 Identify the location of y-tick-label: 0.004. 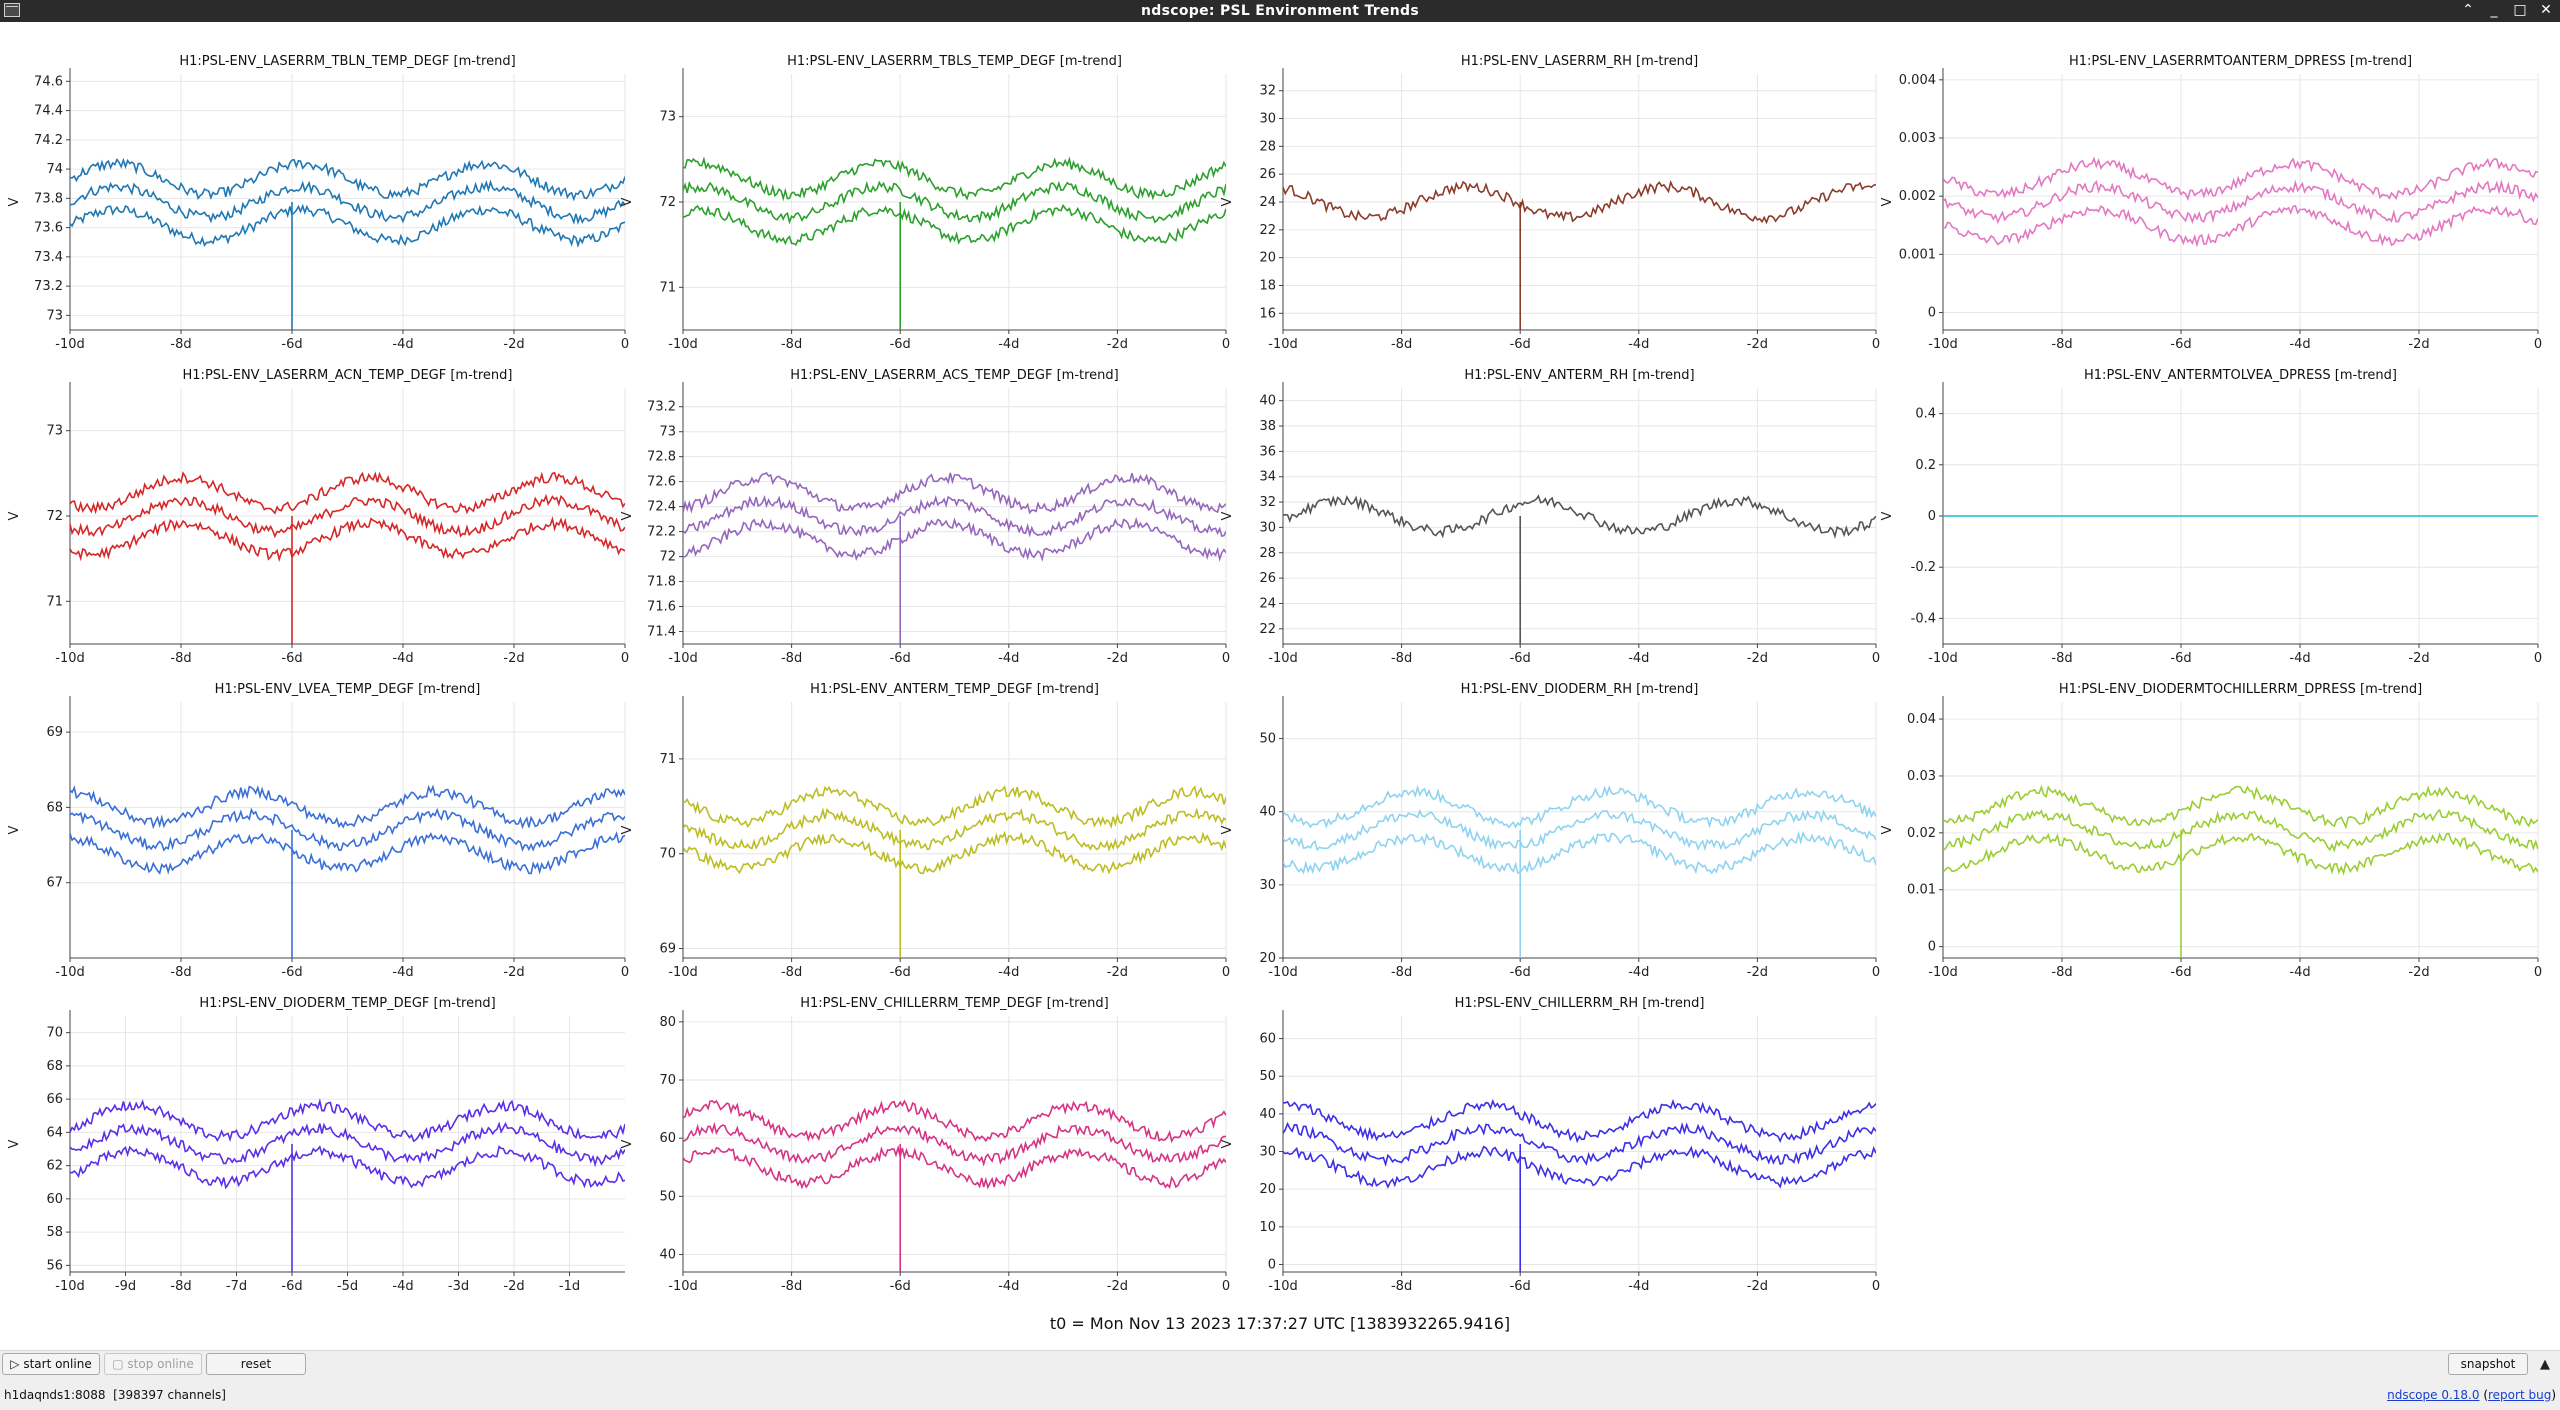
(1917, 80).